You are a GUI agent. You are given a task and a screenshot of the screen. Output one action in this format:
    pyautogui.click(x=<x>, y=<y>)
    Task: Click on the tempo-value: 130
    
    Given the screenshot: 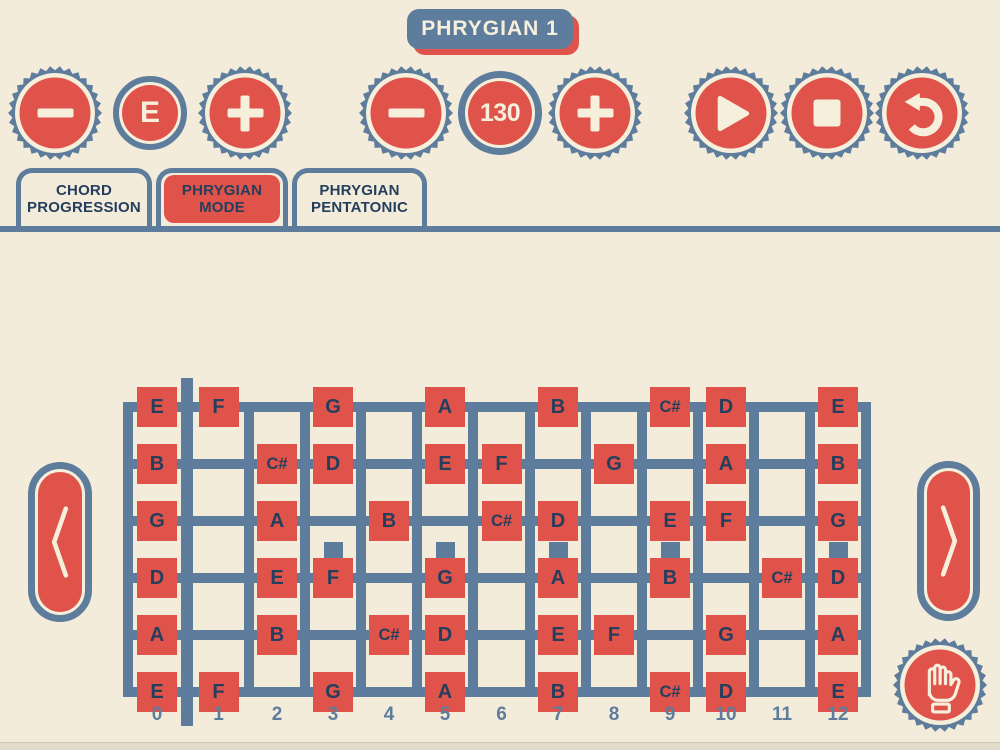 What is the action you would take?
    pyautogui.click(x=500, y=112)
    